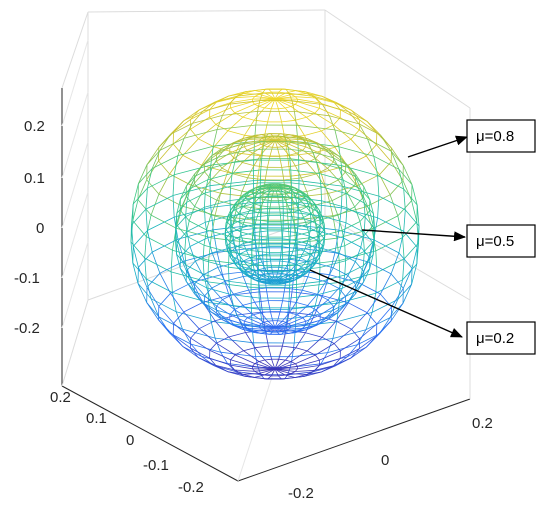  Describe the element at coordinates (75, 285) in the screenshot. I see `grid-line` at that location.